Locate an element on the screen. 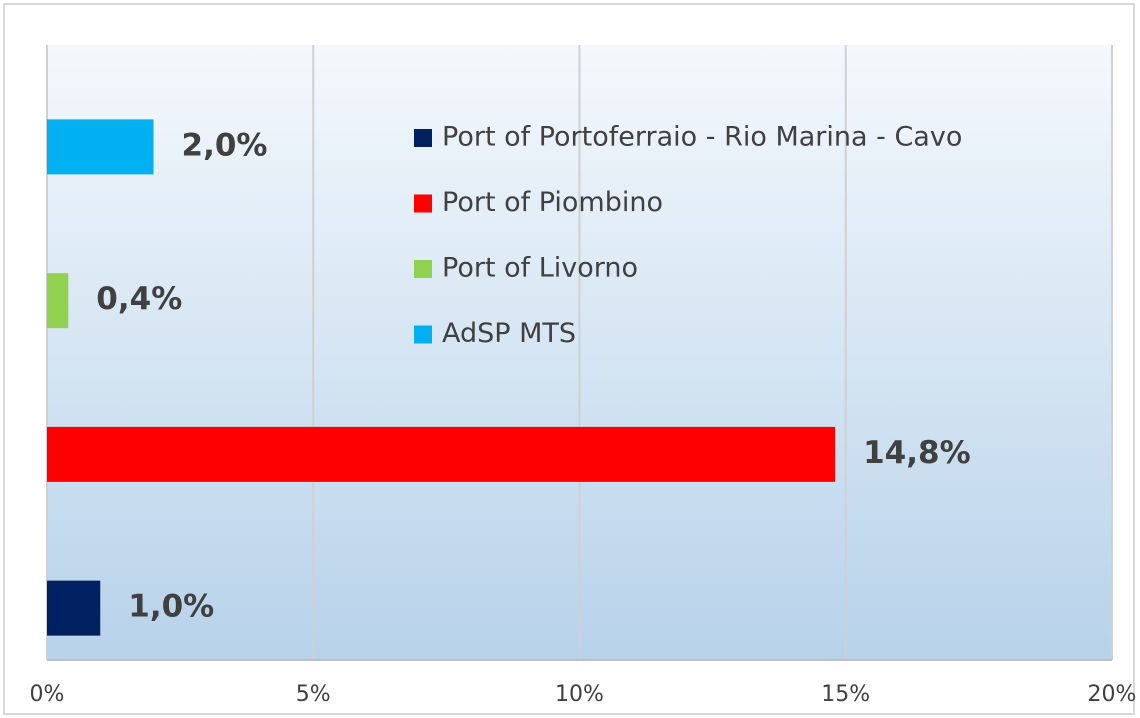 This screenshot has height=718, width=1140. x-tick-label: 0% is located at coordinates (47, 694).